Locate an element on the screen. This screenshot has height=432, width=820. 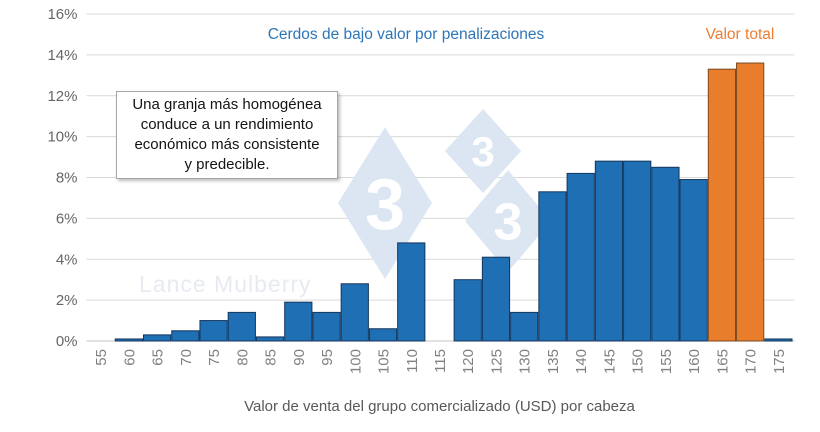
x-tick-label: 120 is located at coordinates (468, 361).